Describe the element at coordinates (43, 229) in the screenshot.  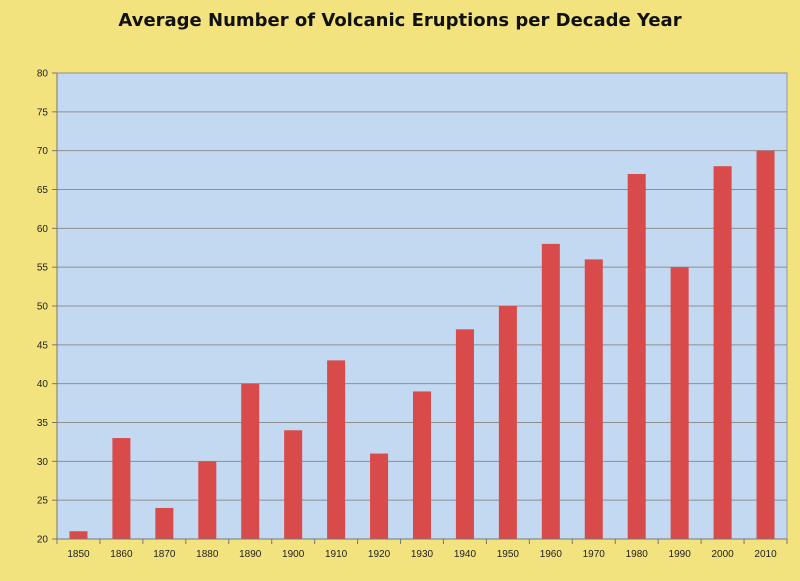
I see `y-tick-label: 60` at that location.